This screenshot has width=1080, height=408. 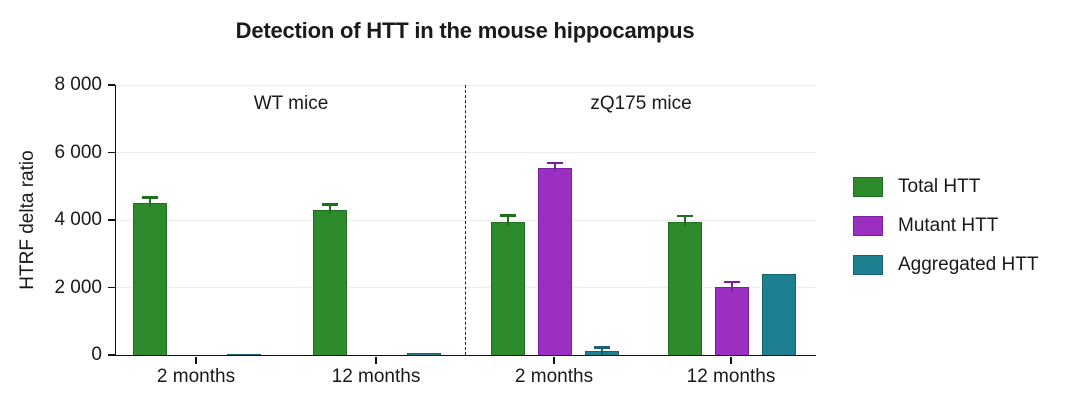 I want to click on bar-total-htt-zq175-2-months, so click(x=508, y=288).